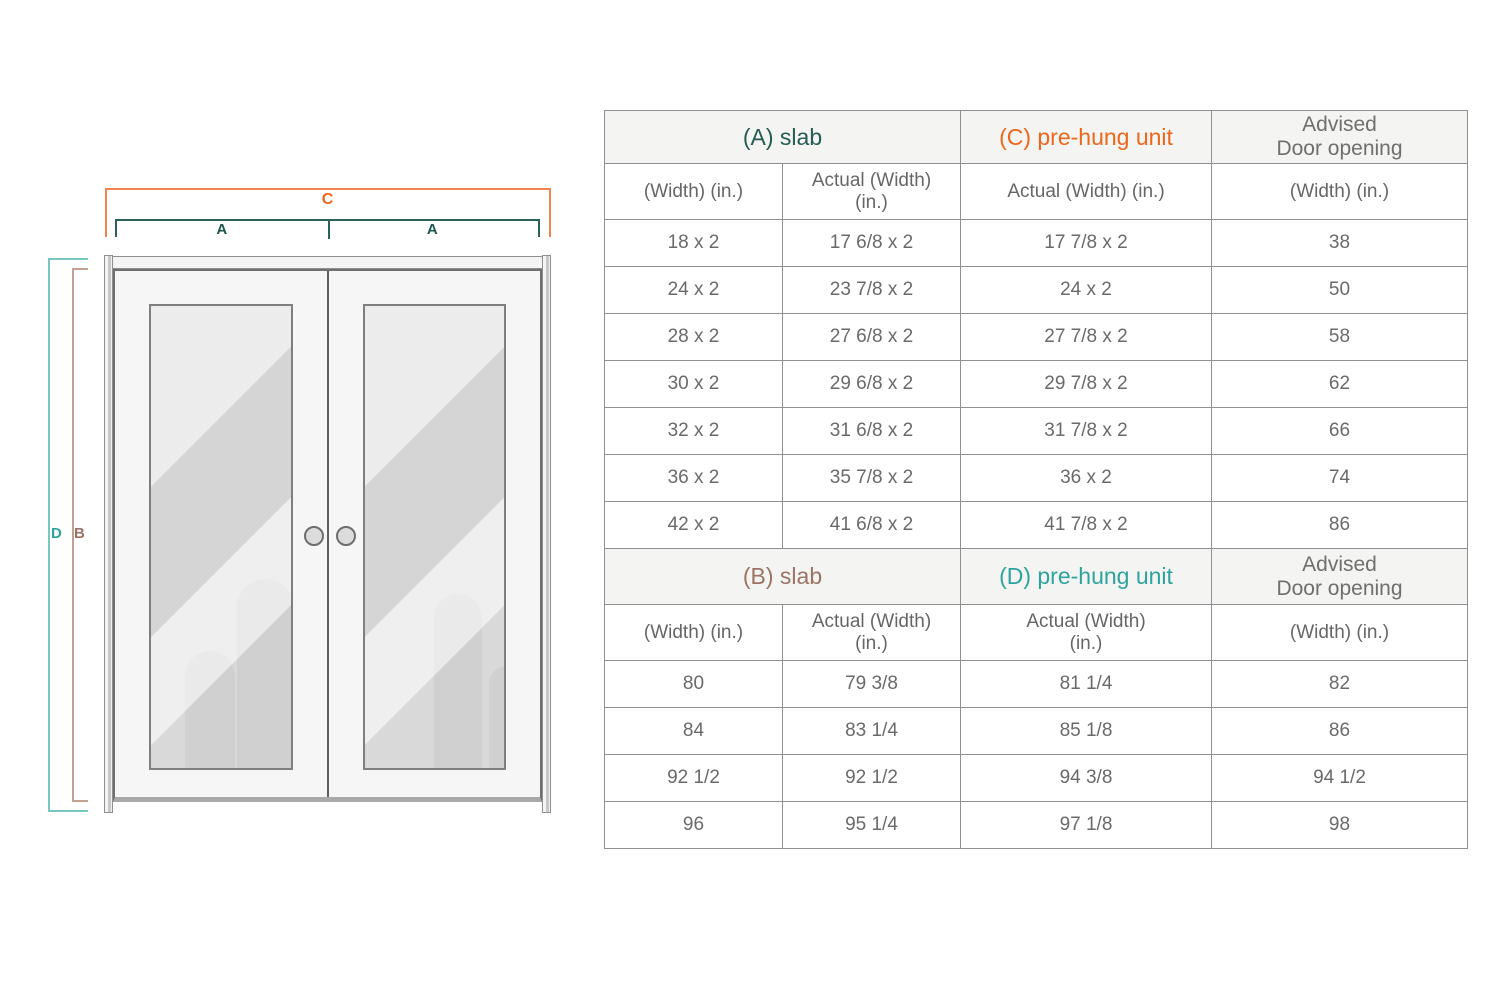  Describe the element at coordinates (68, 535) in the screenshot. I see `dimension-bracket-d` at that location.